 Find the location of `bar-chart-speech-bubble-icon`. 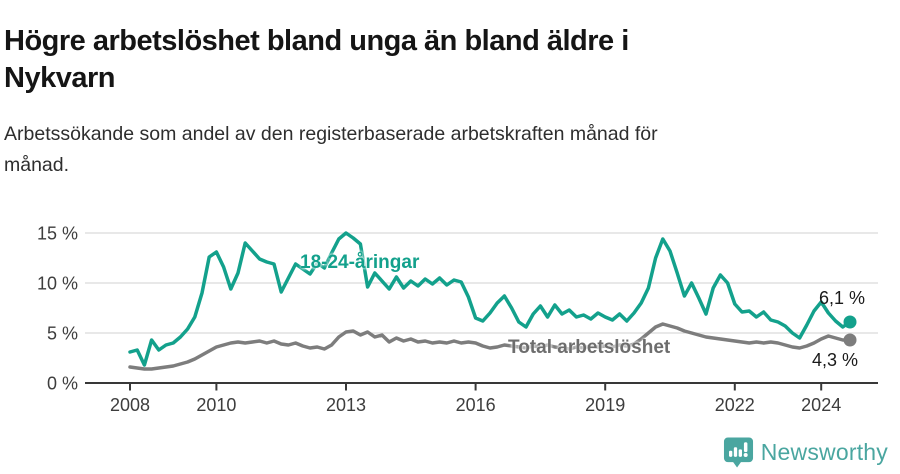

bar-chart-speech-bubble-icon is located at coordinates (738, 452).